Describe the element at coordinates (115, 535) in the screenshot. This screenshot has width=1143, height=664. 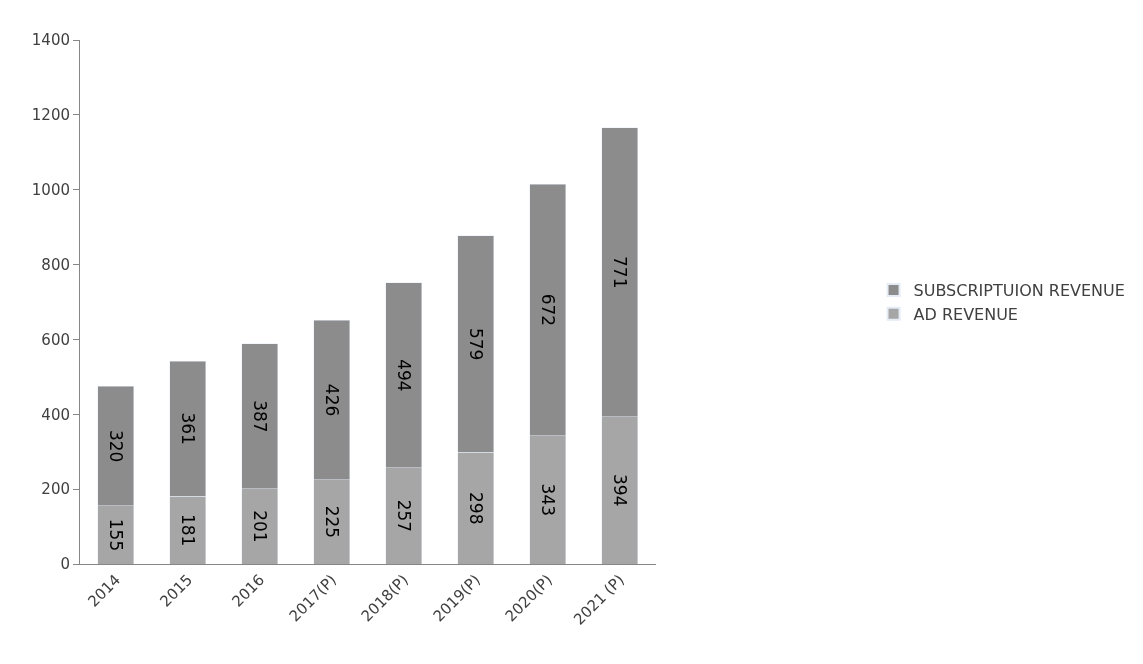
I see `data-label: 155` at that location.